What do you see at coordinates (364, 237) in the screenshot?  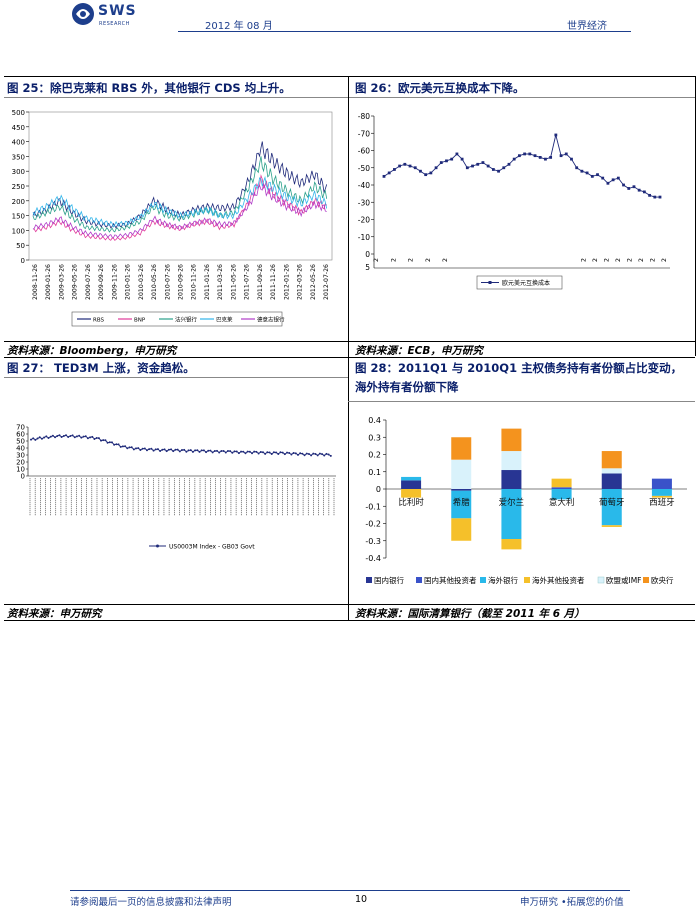 I see `y-tick-label: -10` at bounding box center [364, 237].